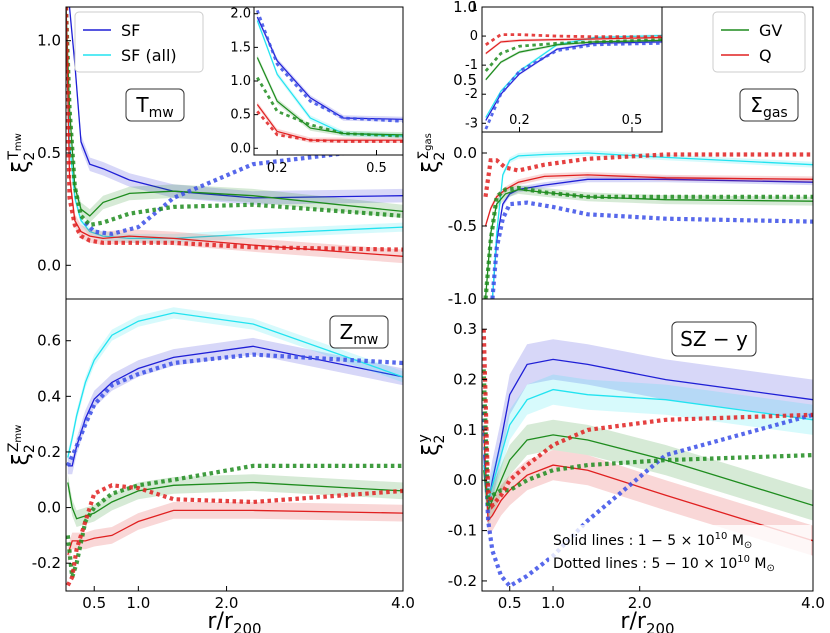 This screenshot has width=830, height=633. Describe the element at coordinates (149, 55) in the screenshot. I see `tmw-legend-label: SF (all)` at that location.